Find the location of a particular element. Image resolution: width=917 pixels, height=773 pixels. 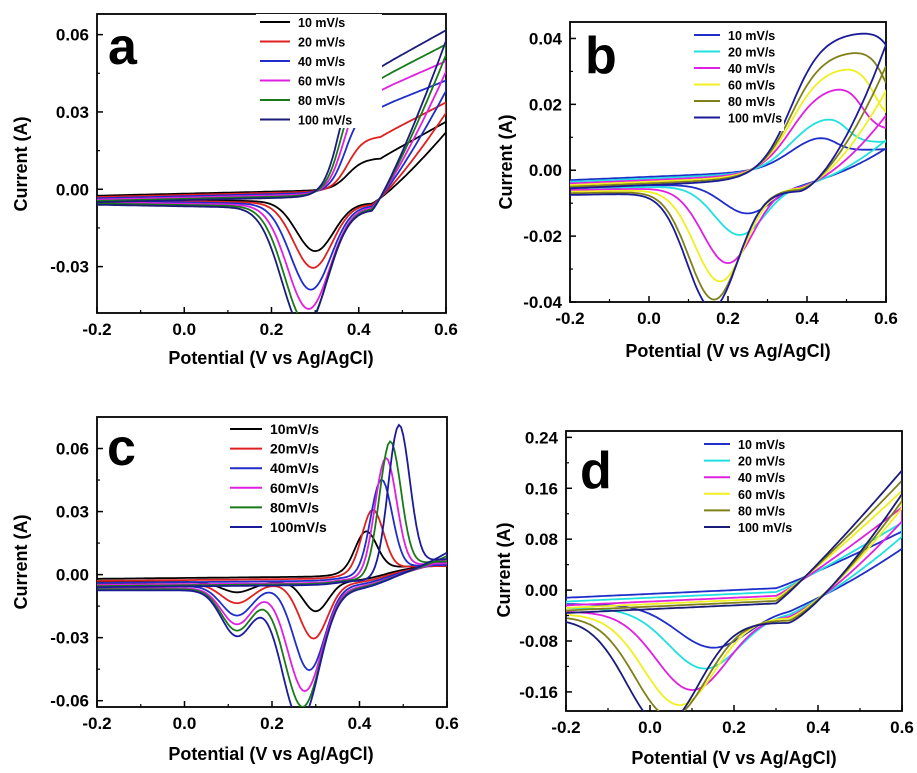

panel-a-xlabel: Potential (V vs Ag/AgCl) is located at coordinates (270, 358).